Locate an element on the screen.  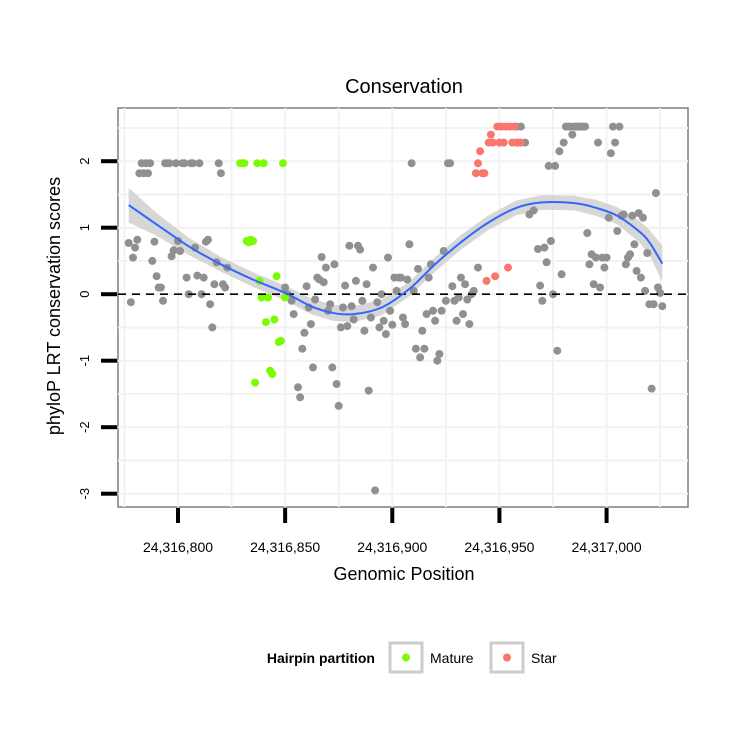
legend-label-star: Star is located at coordinates (544, 658).